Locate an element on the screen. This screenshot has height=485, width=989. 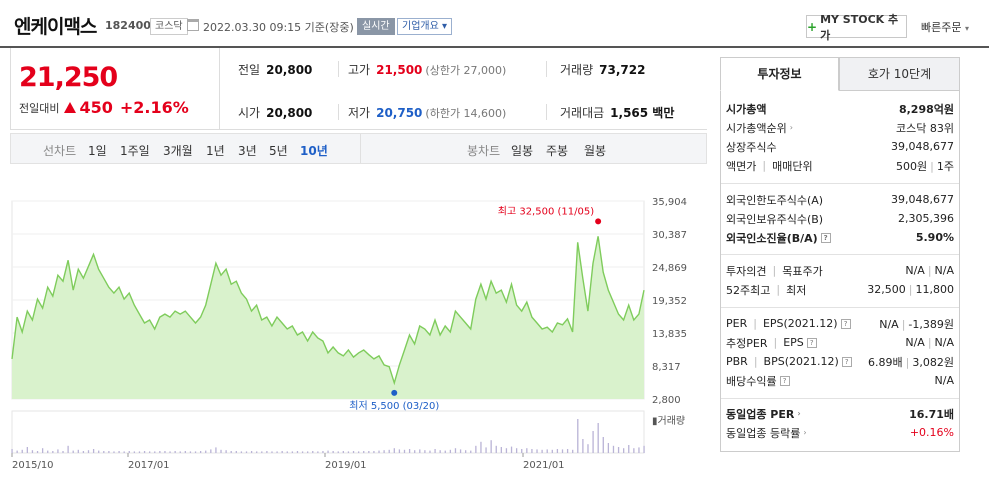
info-label: 시가총액 is located at coordinates (746, 109).